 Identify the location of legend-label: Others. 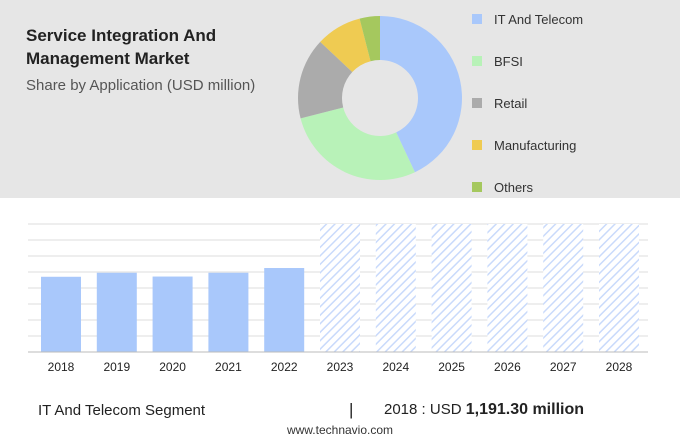
(514, 187).